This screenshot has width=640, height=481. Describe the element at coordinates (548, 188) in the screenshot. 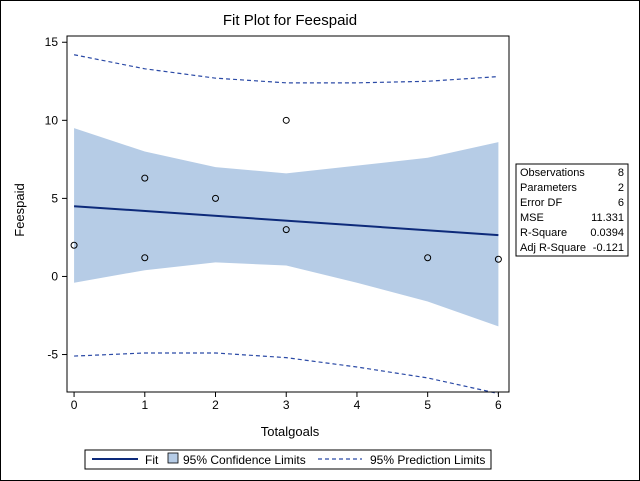

I see `stat-label: Parameters` at that location.